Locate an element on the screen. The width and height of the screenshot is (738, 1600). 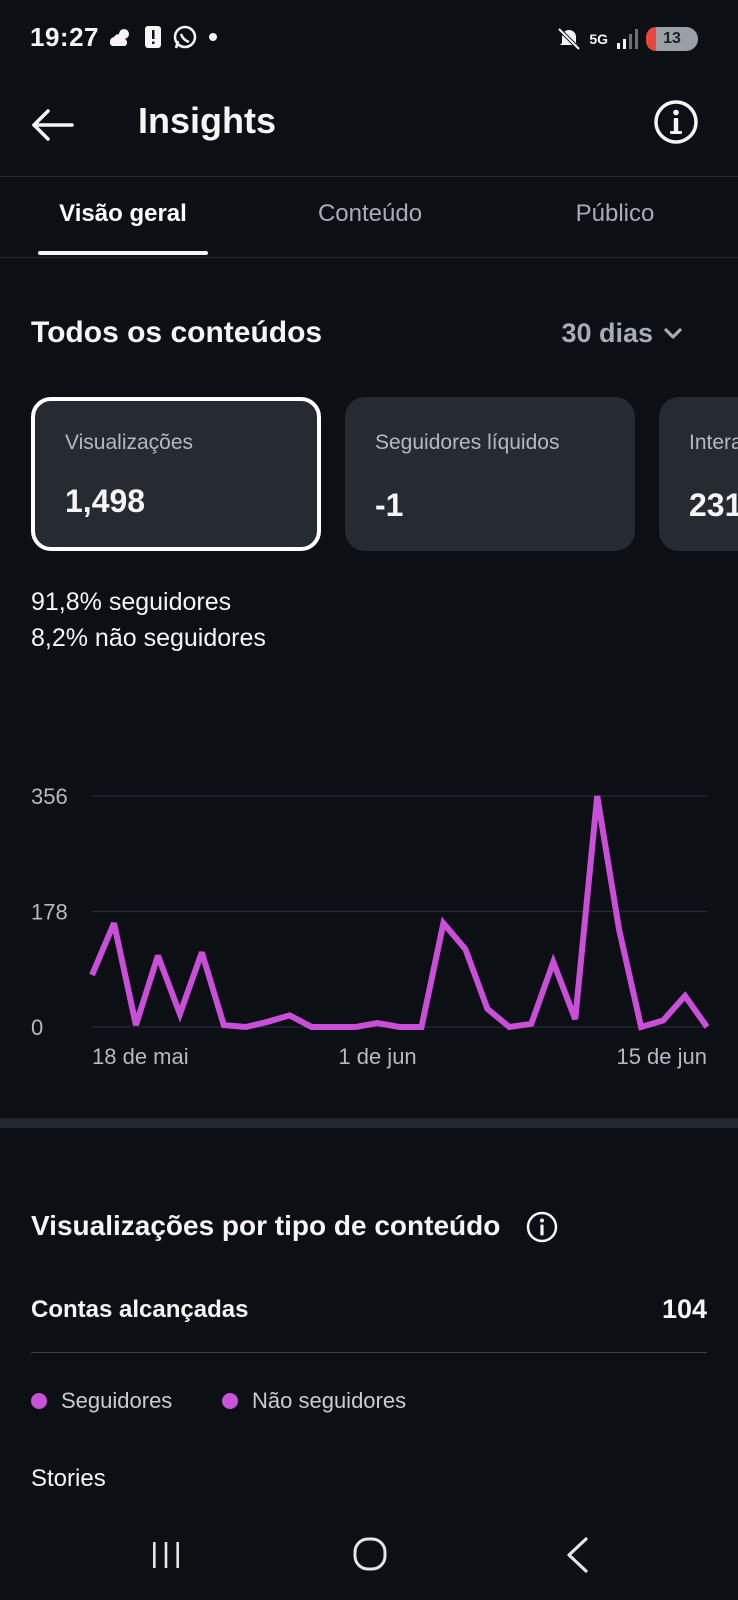
row-divider is located at coordinates (369, 1352).